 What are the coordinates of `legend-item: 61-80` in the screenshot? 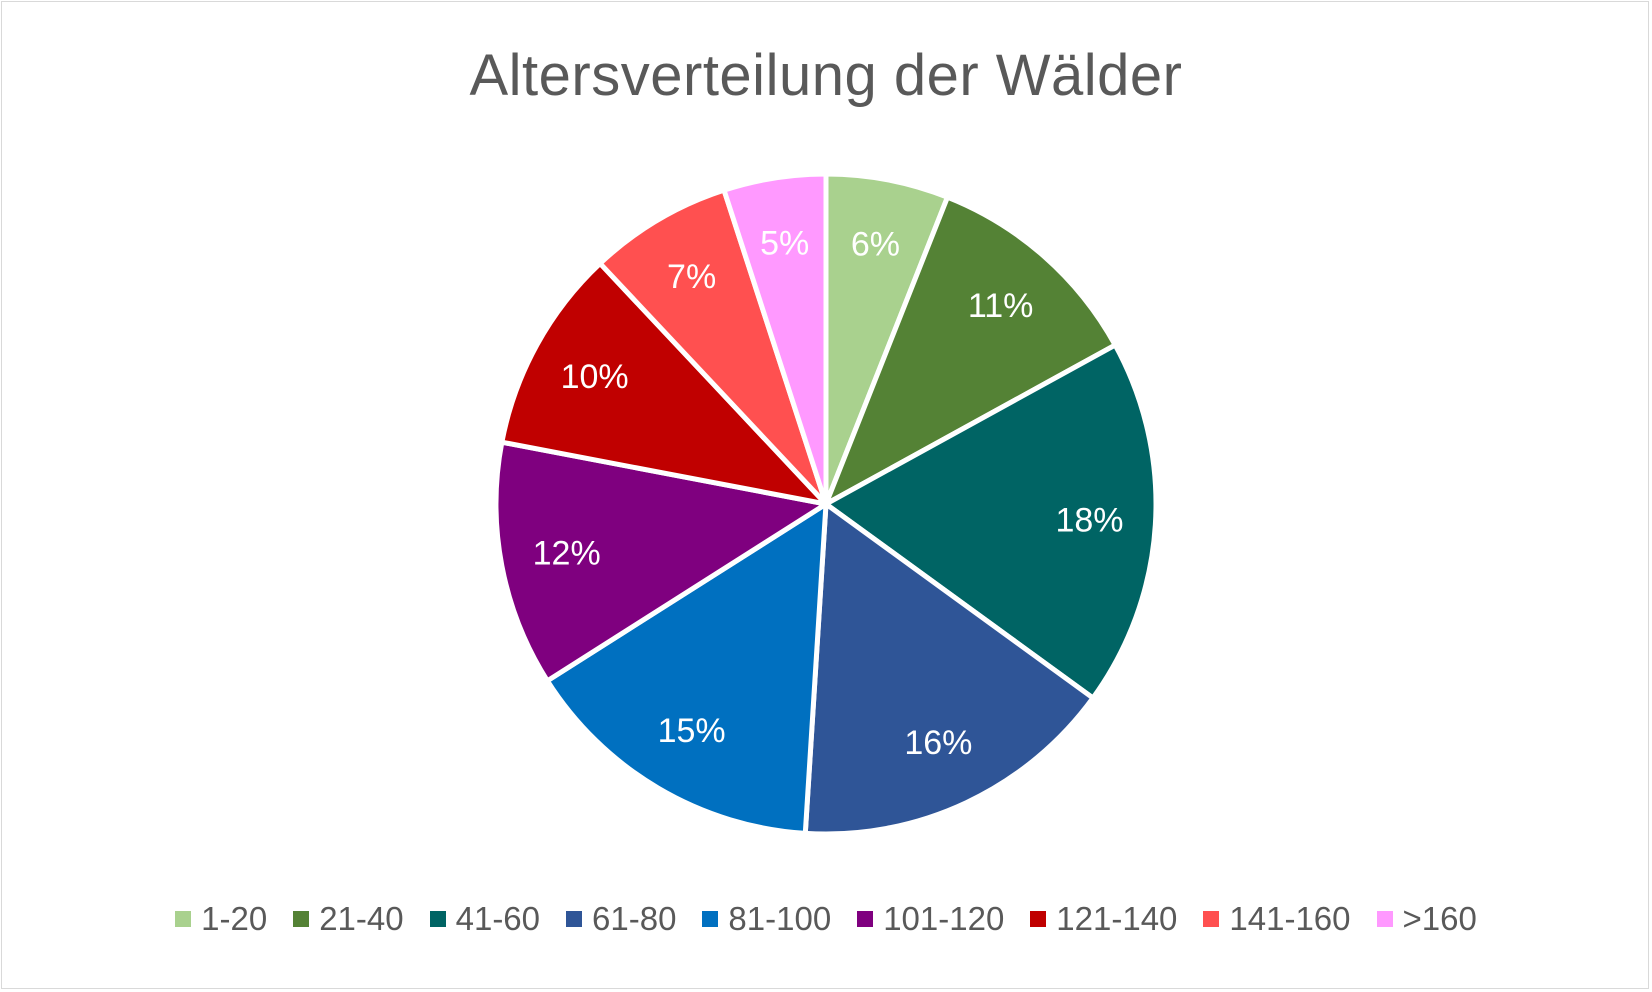 It's located at (621, 919).